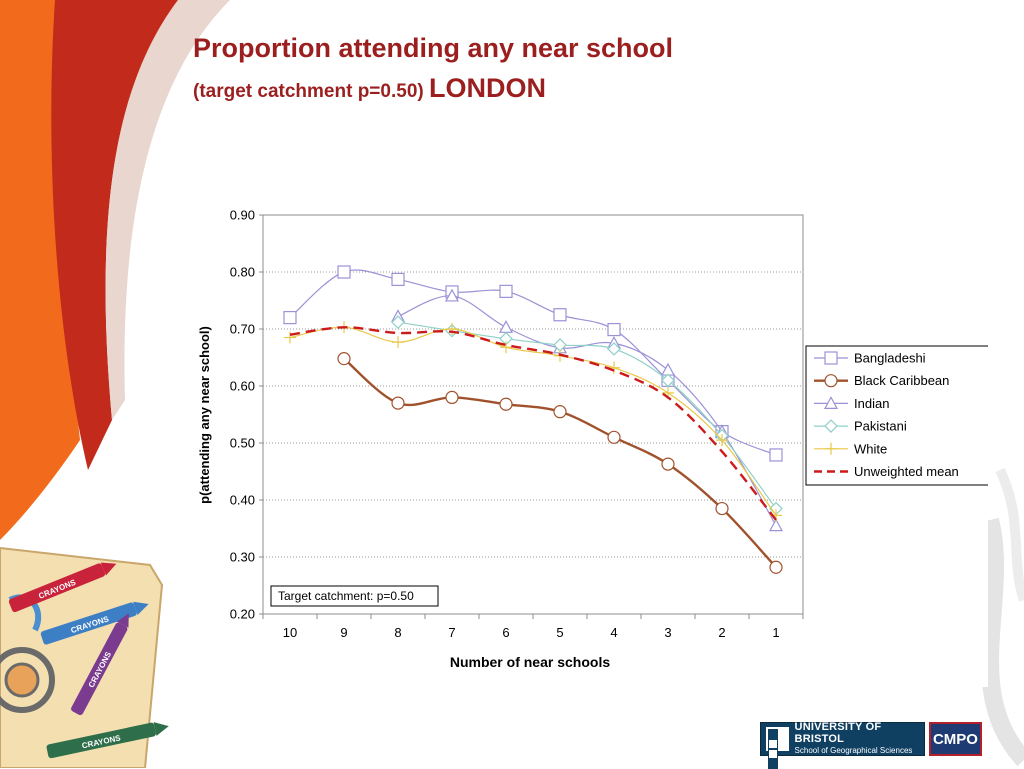  Describe the element at coordinates (433, 48) in the screenshot. I see `slide-title: Proportion attending any near school` at that location.